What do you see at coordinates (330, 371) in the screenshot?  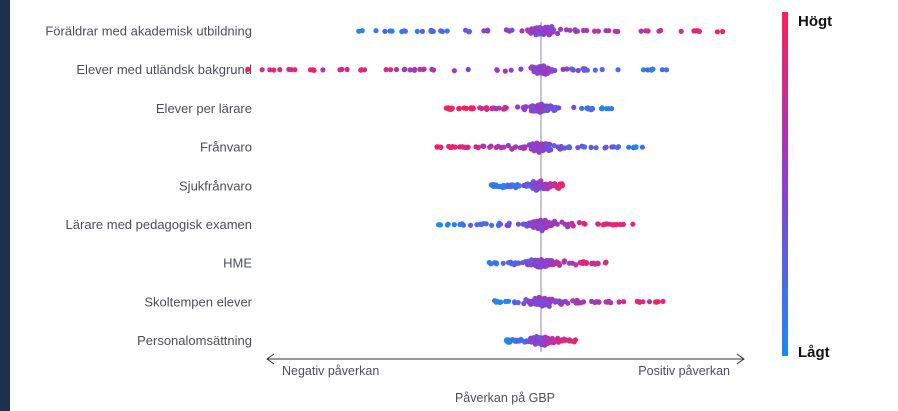 I see `arrow-left-label: Negativ påverkan` at bounding box center [330, 371].